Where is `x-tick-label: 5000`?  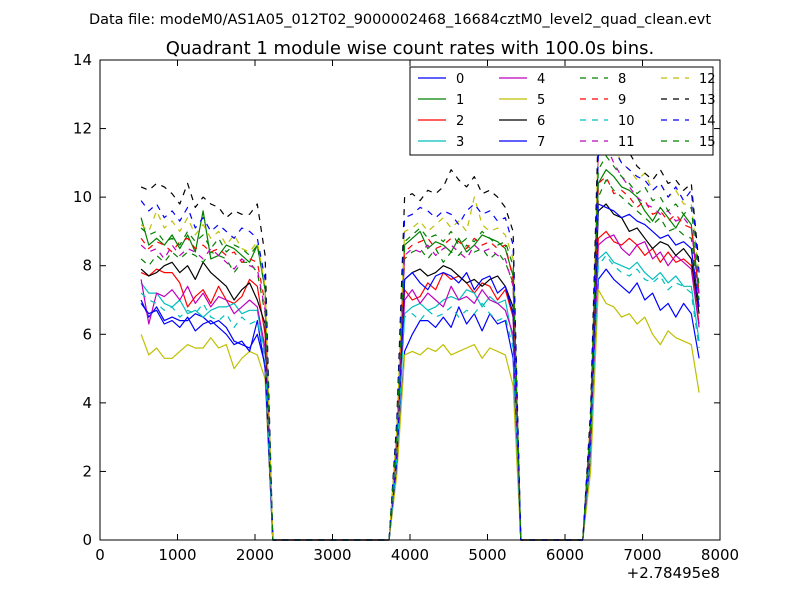
x-tick-label: 5000 is located at coordinates (487, 555).